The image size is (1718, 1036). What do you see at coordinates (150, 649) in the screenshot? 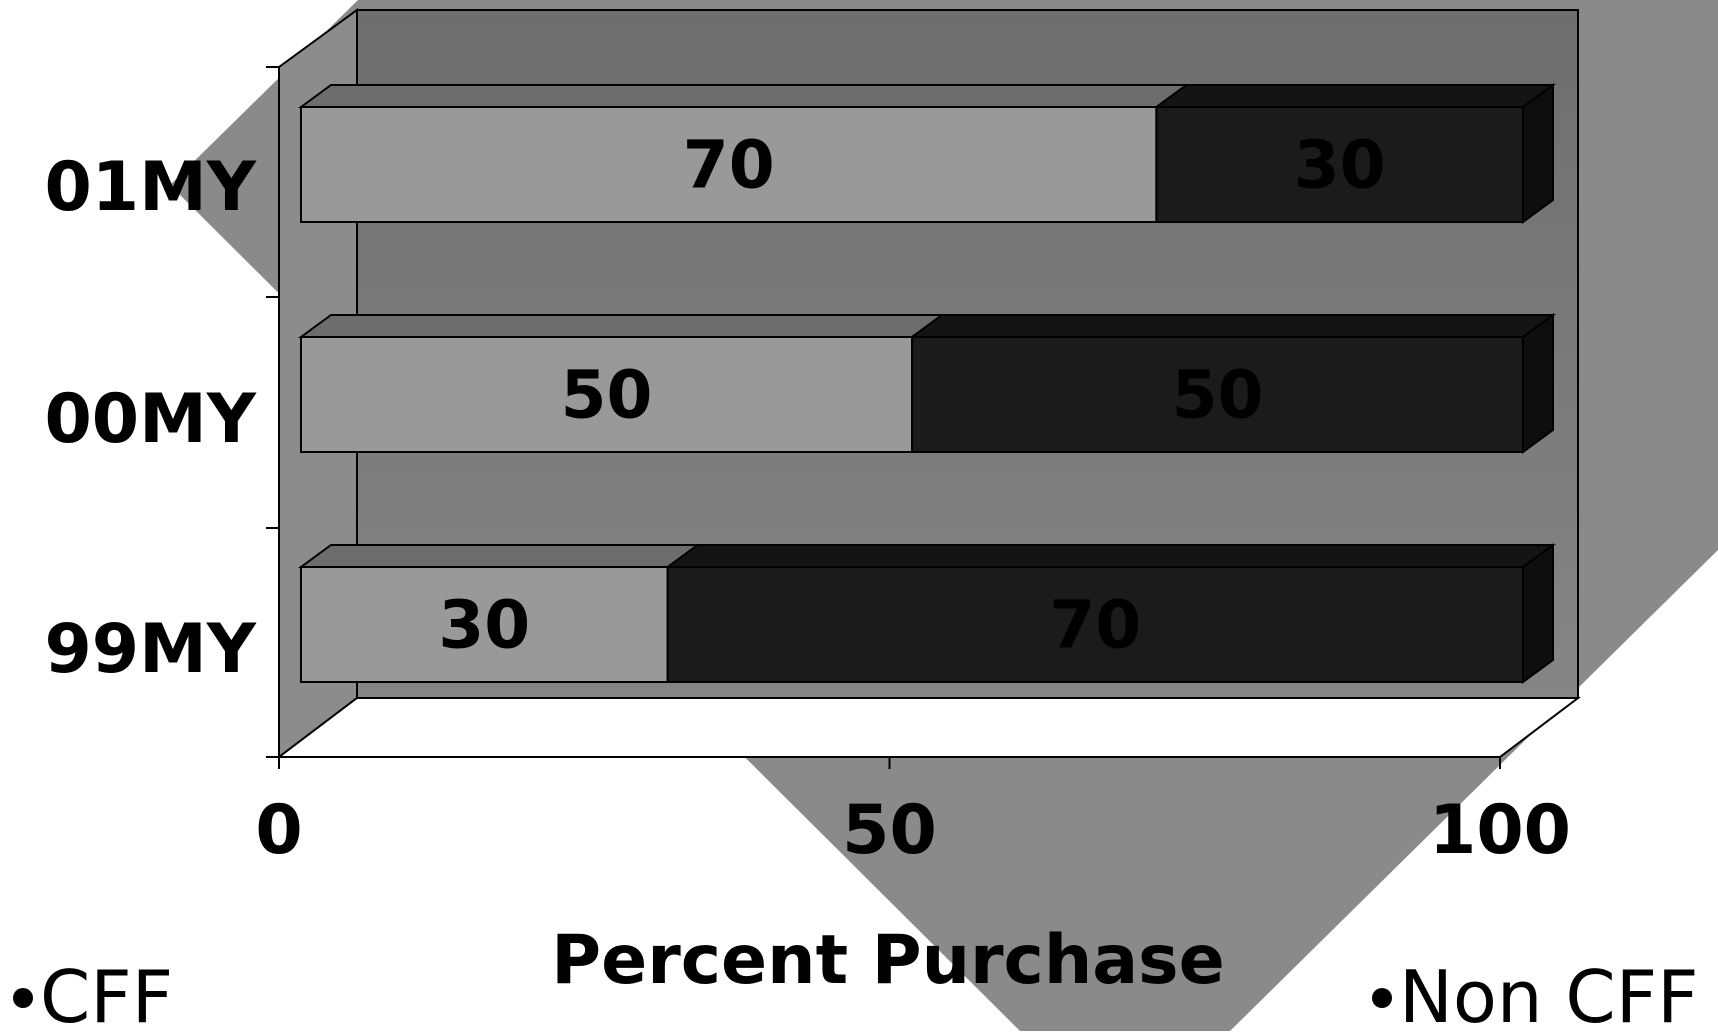
I see `category-label-99MY: 99MY` at bounding box center [150, 649].